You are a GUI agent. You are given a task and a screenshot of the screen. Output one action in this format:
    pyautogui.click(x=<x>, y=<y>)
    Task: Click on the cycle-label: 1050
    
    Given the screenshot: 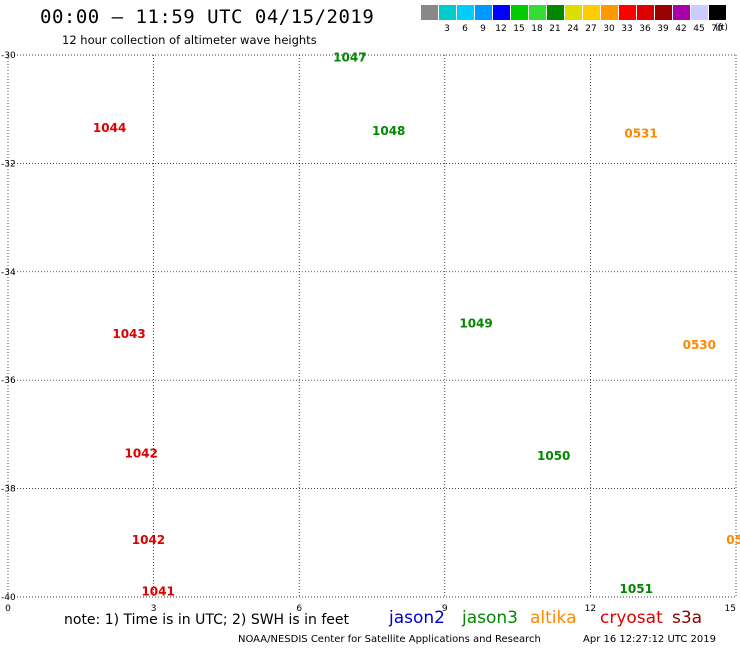 What is the action you would take?
    pyautogui.click(x=553, y=456)
    